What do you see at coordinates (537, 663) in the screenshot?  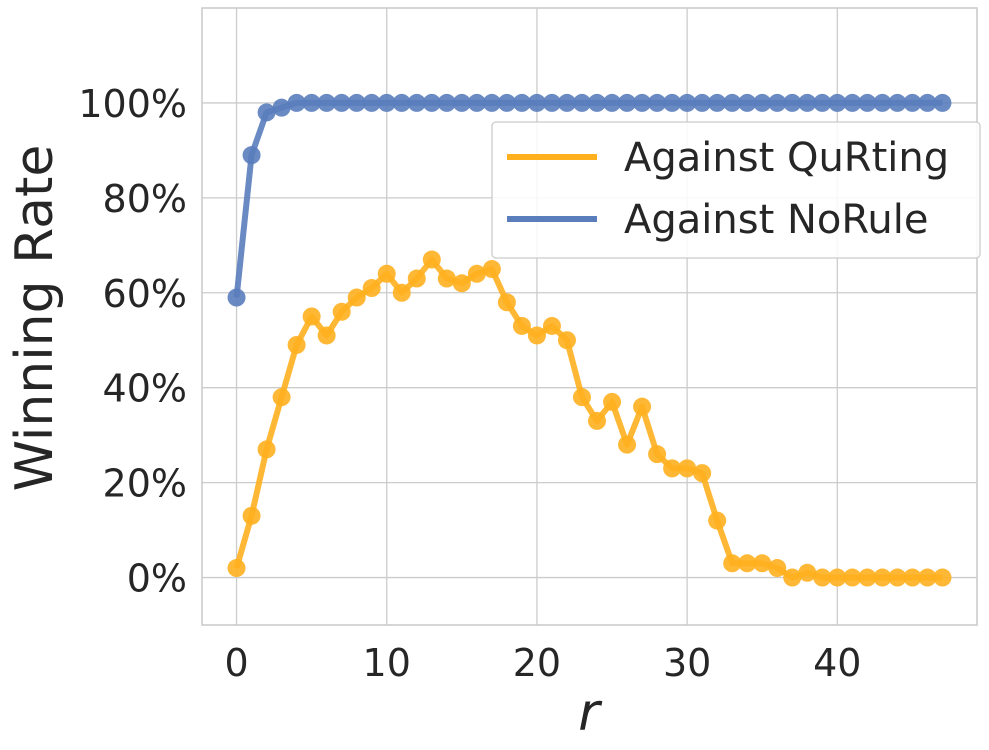 I see `x-tick-label: 20` at bounding box center [537, 663].